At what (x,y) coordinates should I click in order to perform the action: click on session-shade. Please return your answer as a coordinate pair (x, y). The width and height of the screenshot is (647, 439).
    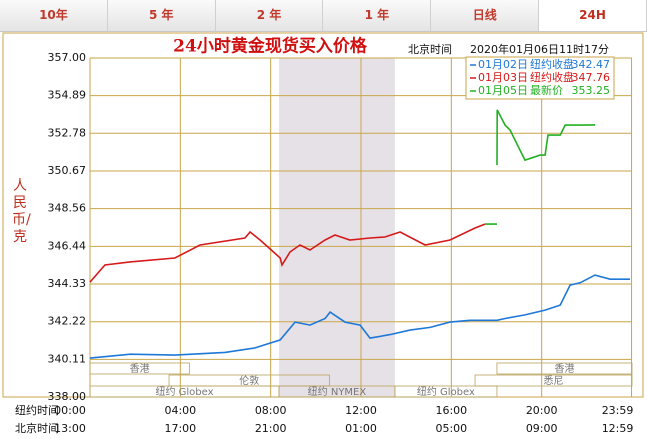
    Looking at the image, I should click on (337, 227).